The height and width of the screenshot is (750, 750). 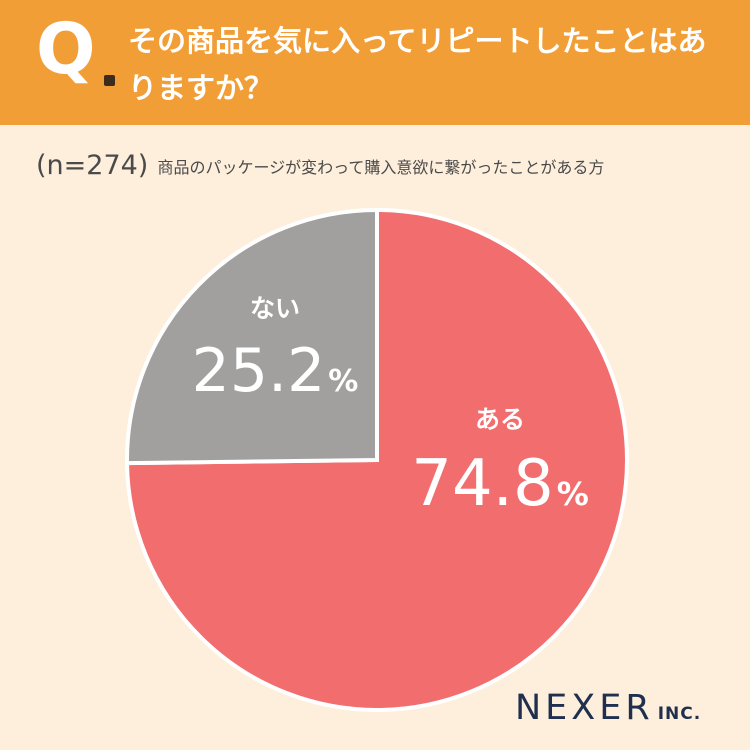 I want to click on slice-label-1: ある, so click(x=500, y=419).